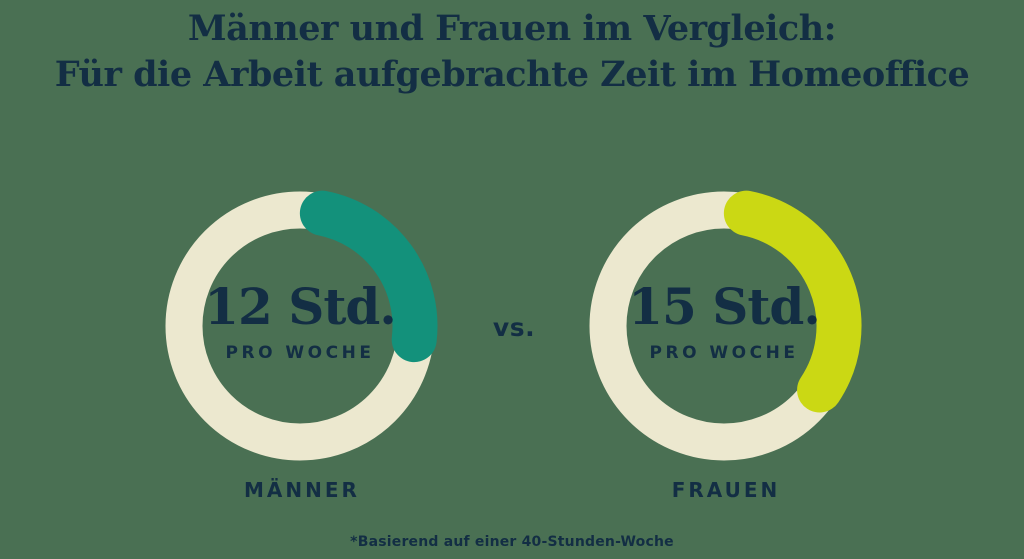 The height and width of the screenshot is (559, 1024). I want to click on versus-label: vs., so click(514, 327).